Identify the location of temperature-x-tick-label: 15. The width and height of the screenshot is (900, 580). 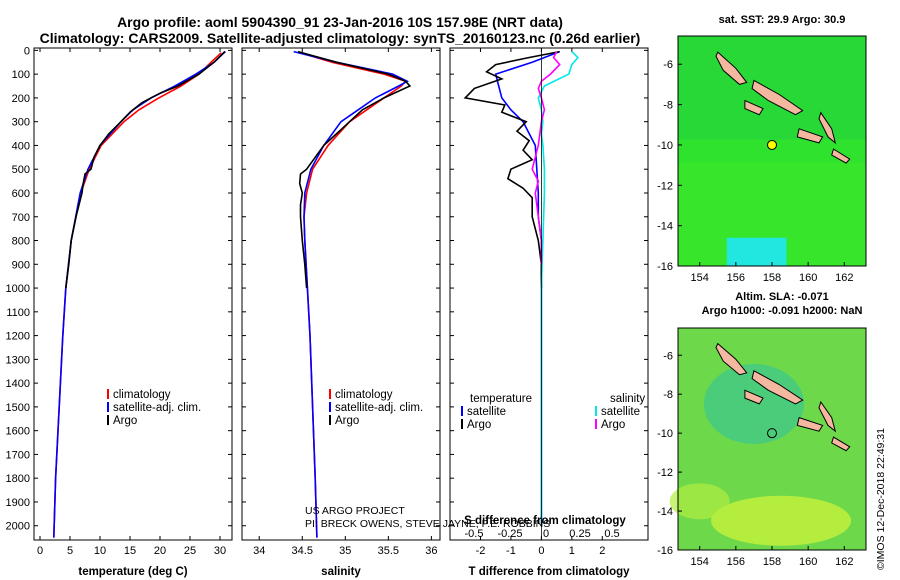
(130, 551).